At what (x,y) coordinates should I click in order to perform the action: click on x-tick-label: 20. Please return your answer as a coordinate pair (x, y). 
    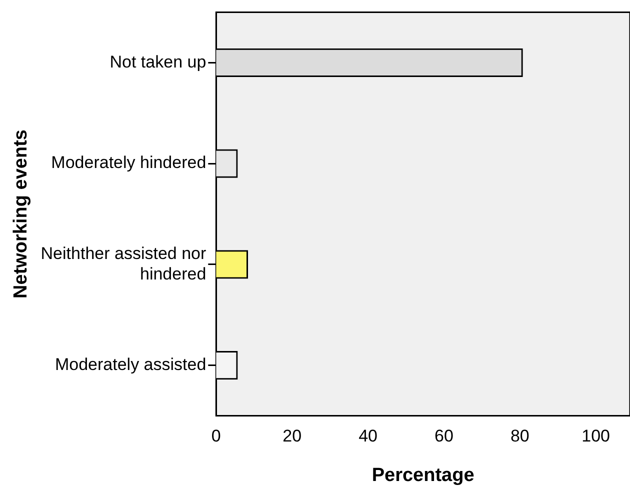
    Looking at the image, I should click on (292, 436).